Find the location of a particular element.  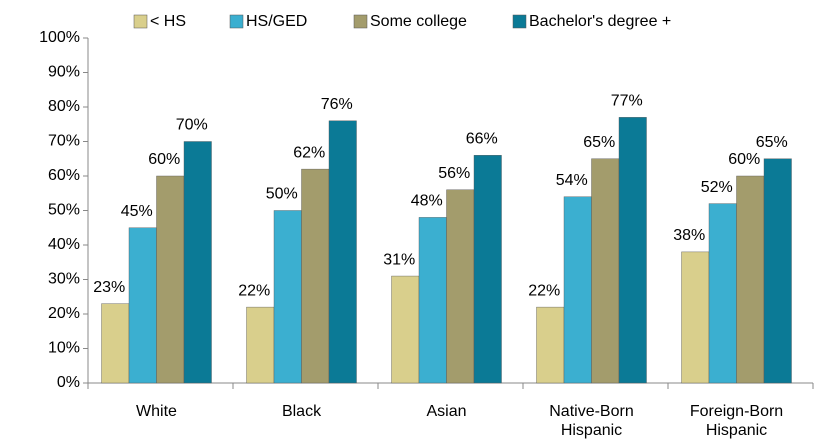

data-label: 62% is located at coordinates (309, 152).